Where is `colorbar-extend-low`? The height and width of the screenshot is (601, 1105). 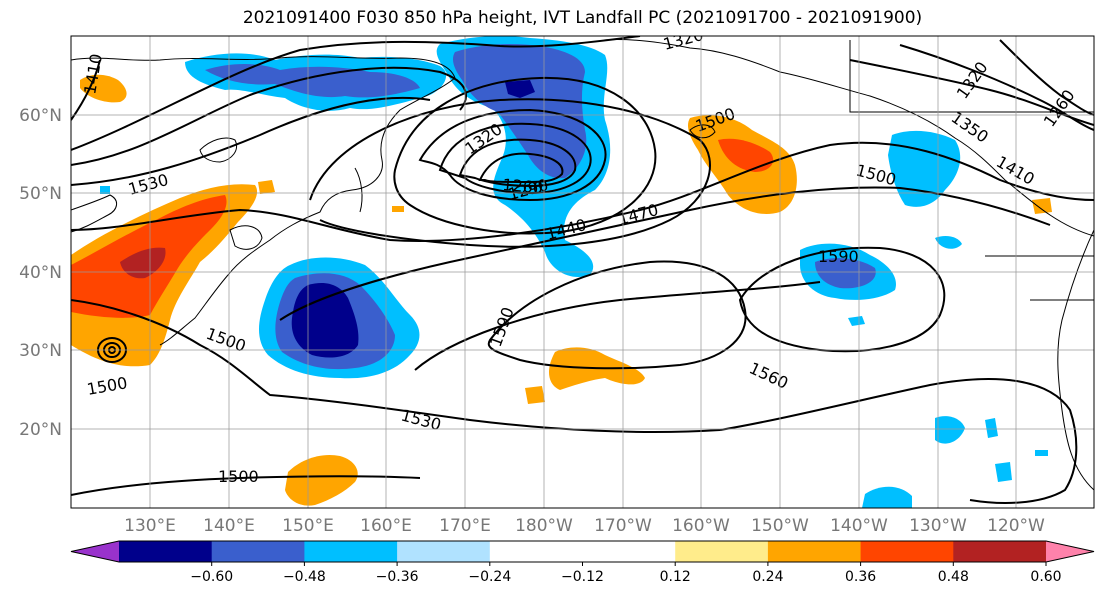
colorbar-extend-low is located at coordinates (95, 551).